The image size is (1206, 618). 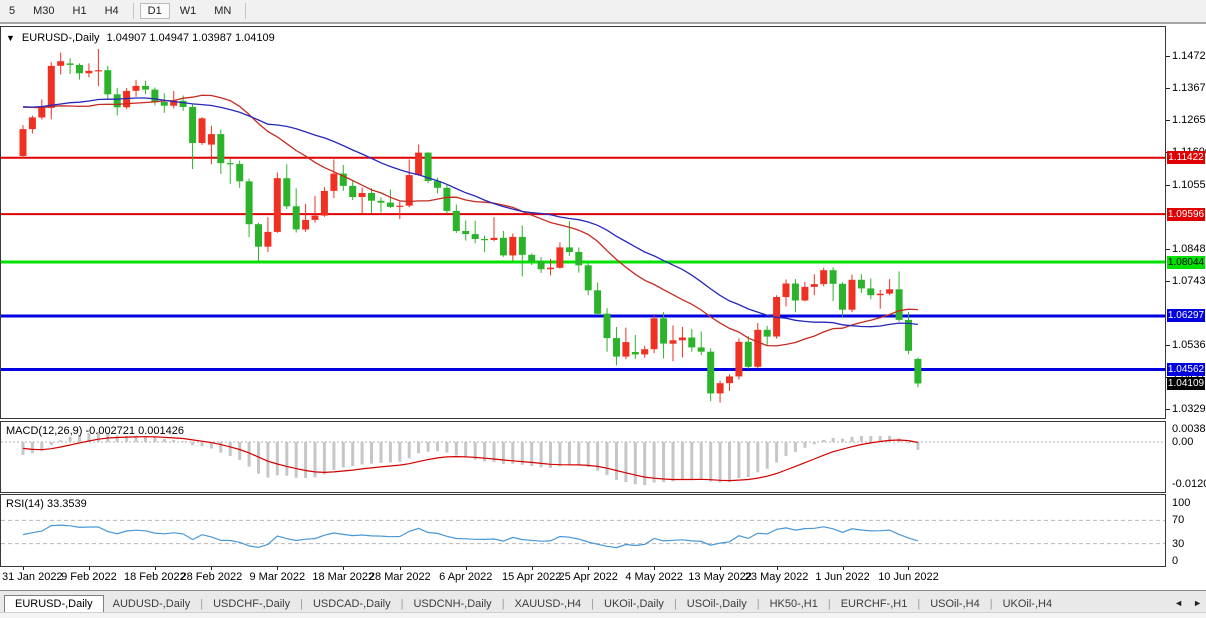 What do you see at coordinates (955, 603) in the screenshot?
I see `symbol-tab-usoil-h4: USOil-,H4` at bounding box center [955, 603].